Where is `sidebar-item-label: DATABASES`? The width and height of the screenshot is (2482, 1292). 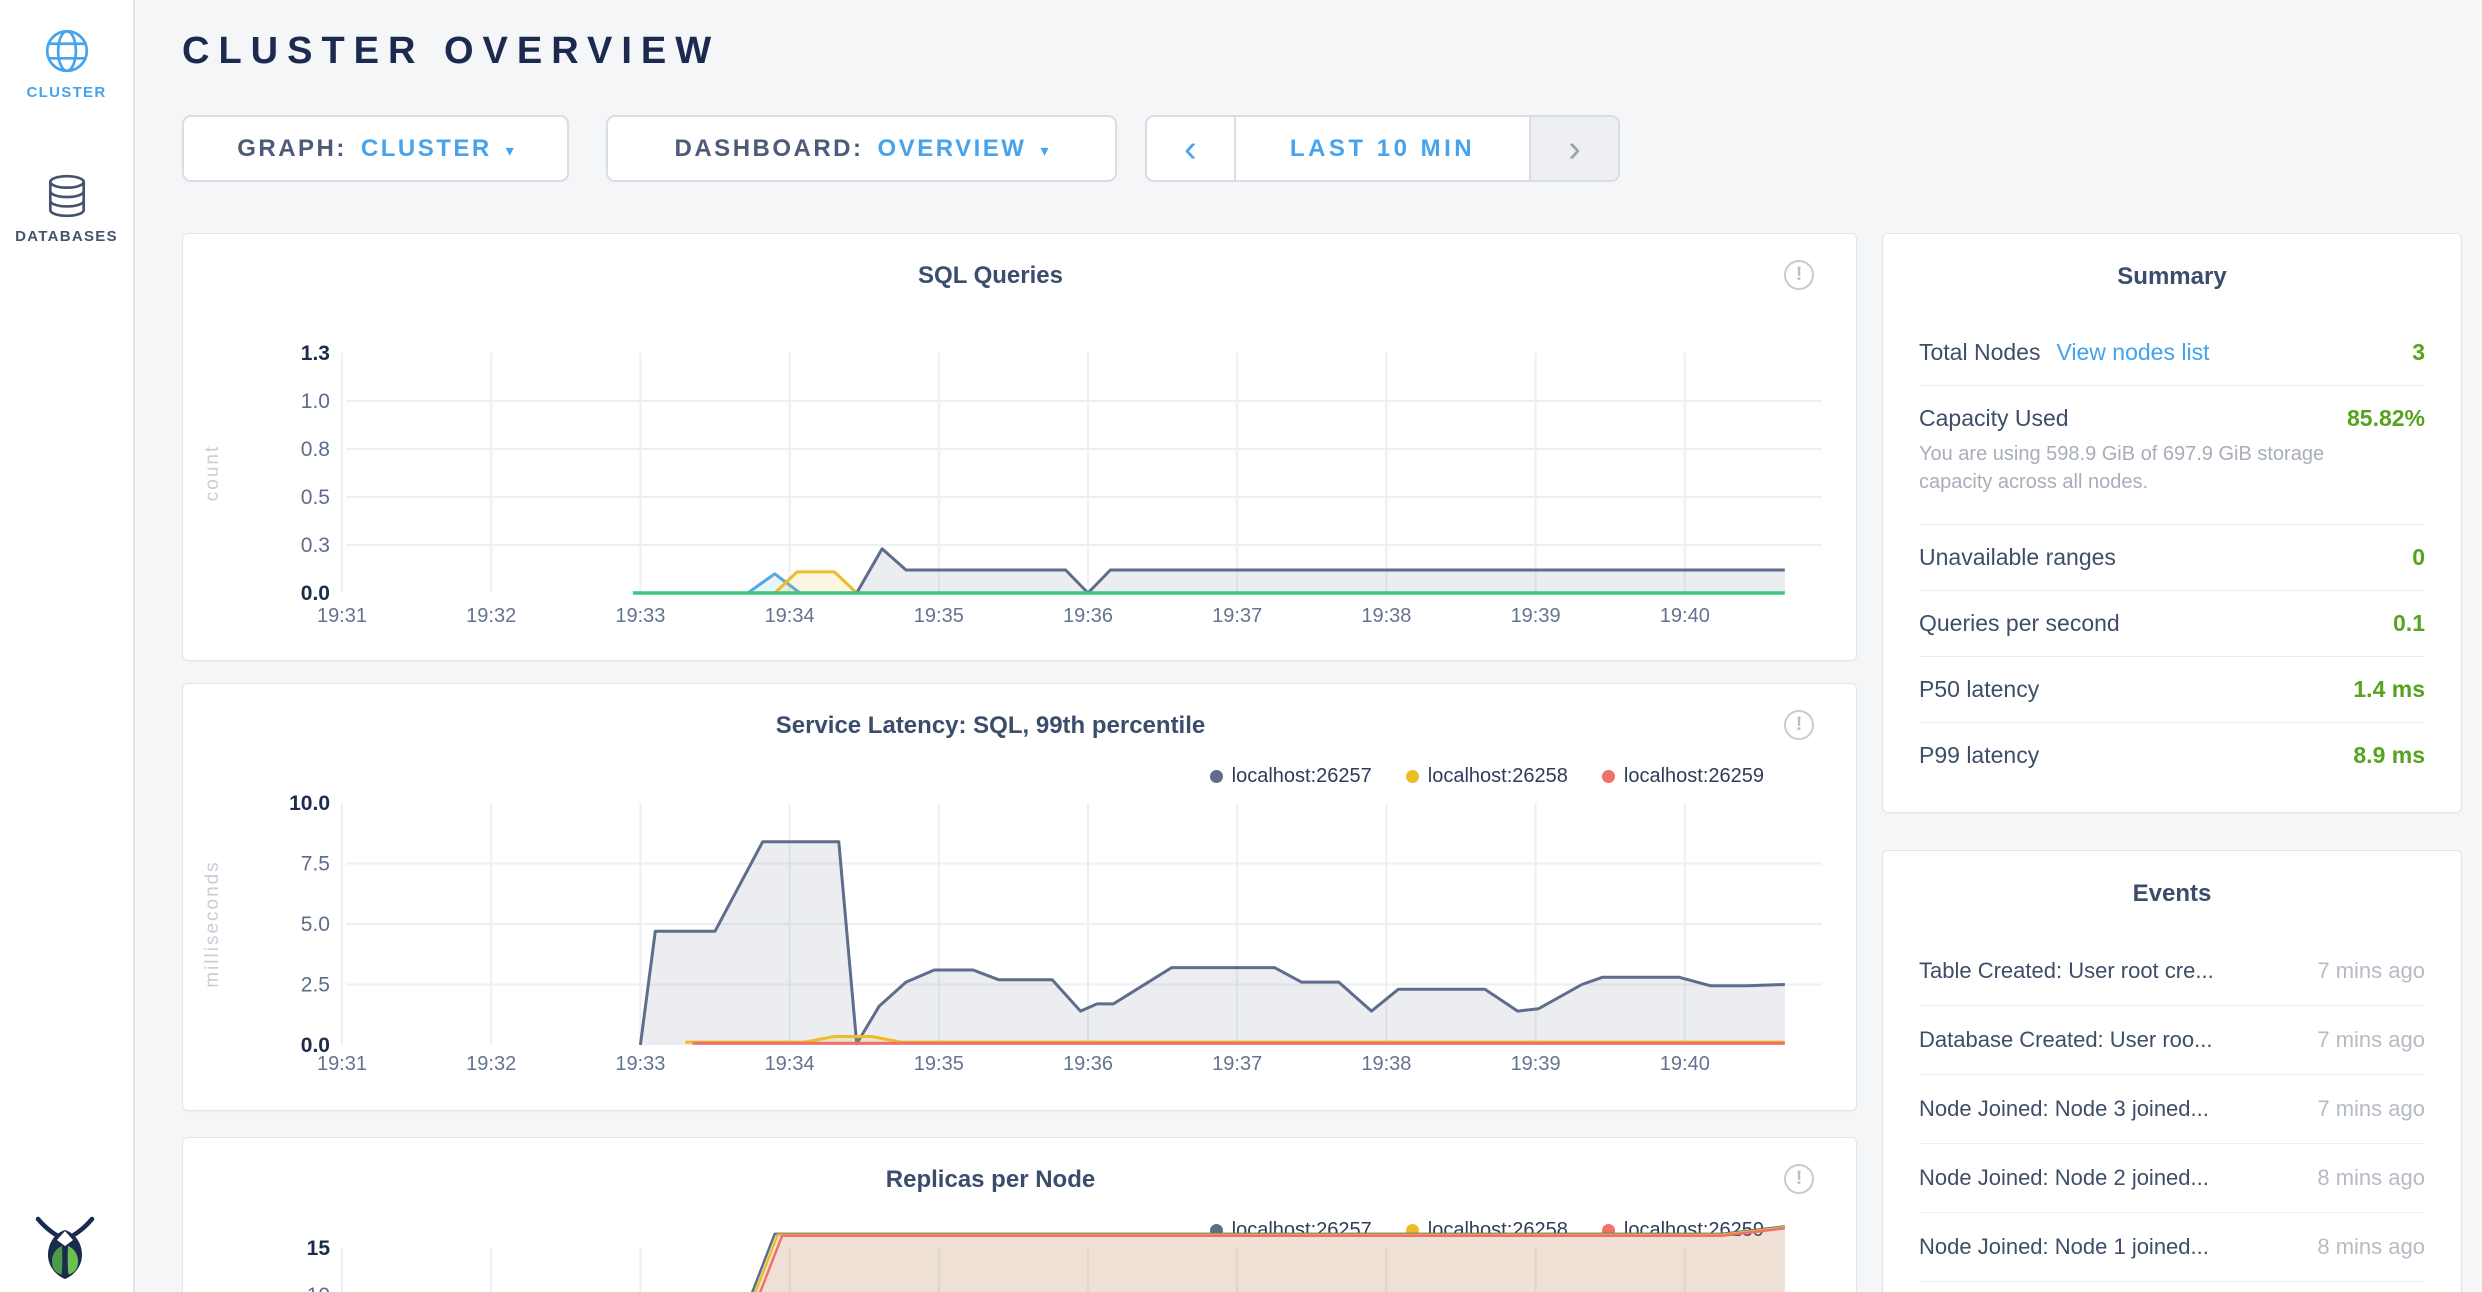
sidebar-item-label: DATABASES is located at coordinates (66, 236).